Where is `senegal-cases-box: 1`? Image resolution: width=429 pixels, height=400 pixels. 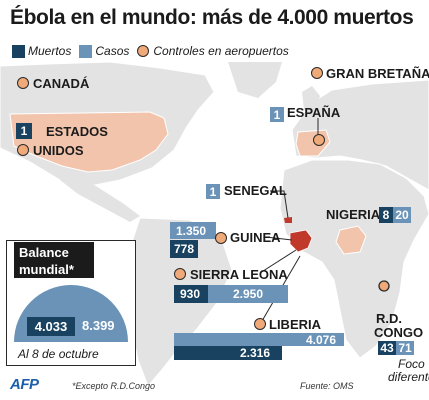 senegal-cases-box: 1 is located at coordinates (213, 191).